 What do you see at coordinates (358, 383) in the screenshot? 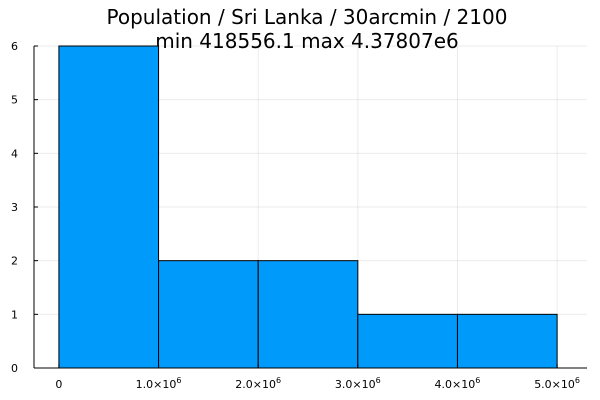
I see `x-tick-label: 3.0×10⁶` at bounding box center [358, 383].